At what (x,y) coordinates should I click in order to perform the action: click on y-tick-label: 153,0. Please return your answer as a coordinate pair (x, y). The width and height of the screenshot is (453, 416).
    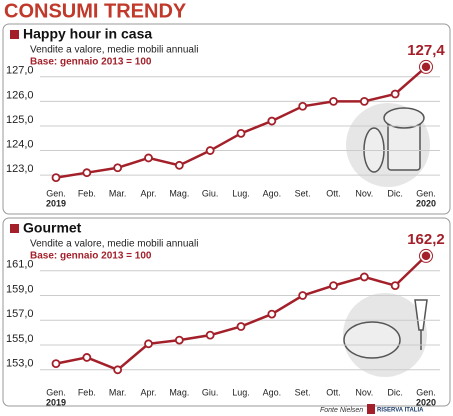
    Looking at the image, I should click on (20, 364).